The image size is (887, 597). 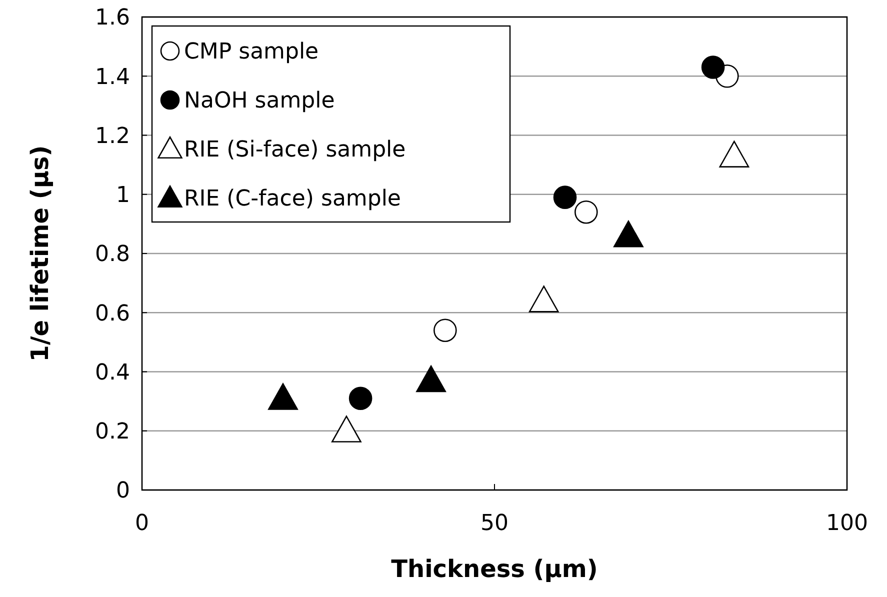 What do you see at coordinates (112, 18) in the screenshot?
I see `y-tick-label: 1.6` at bounding box center [112, 18].